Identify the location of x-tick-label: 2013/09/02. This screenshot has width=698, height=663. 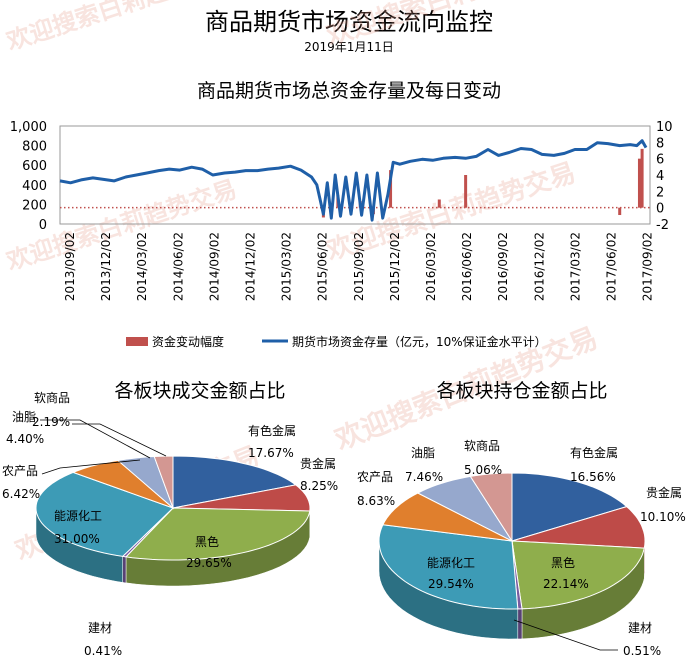
(70, 266).